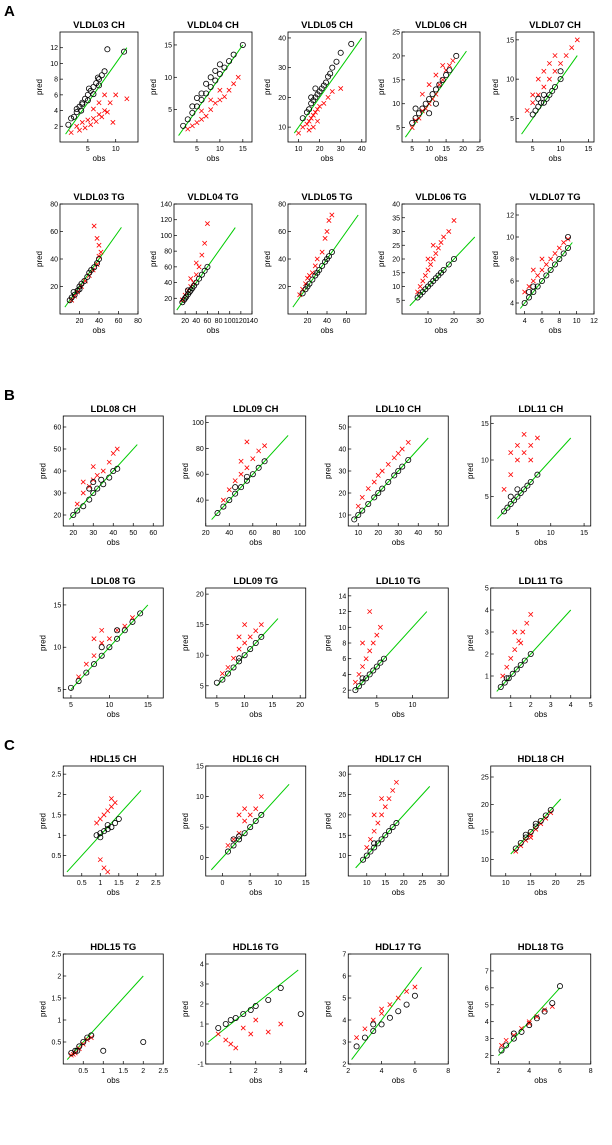  Describe the element at coordinates (533, 149) in the screenshot. I see `x-tick-label: 5` at that location.